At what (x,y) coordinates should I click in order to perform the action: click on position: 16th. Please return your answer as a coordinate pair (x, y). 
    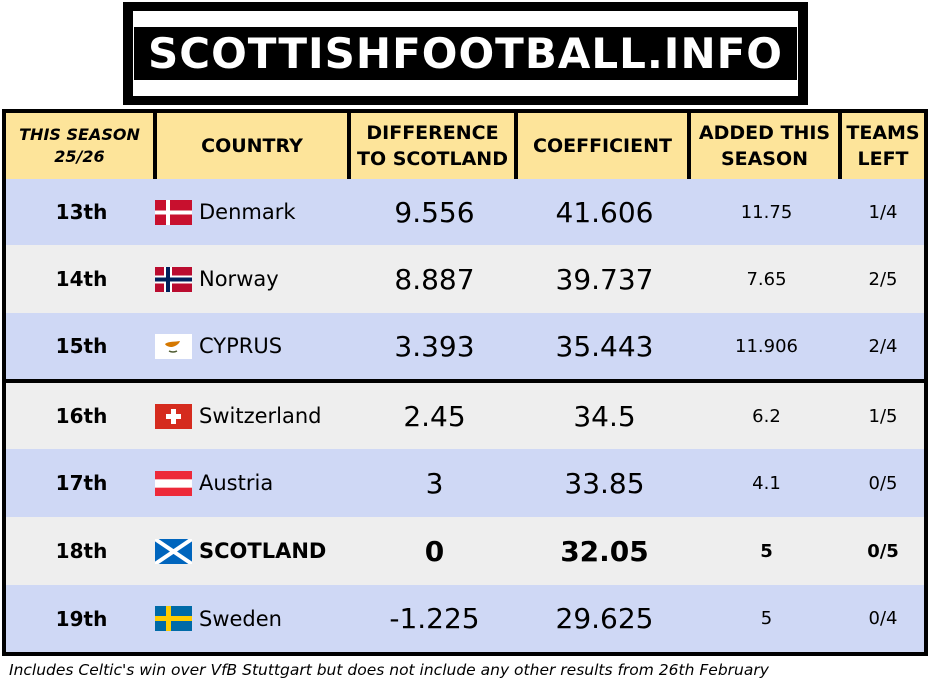
    Looking at the image, I should click on (81, 416).